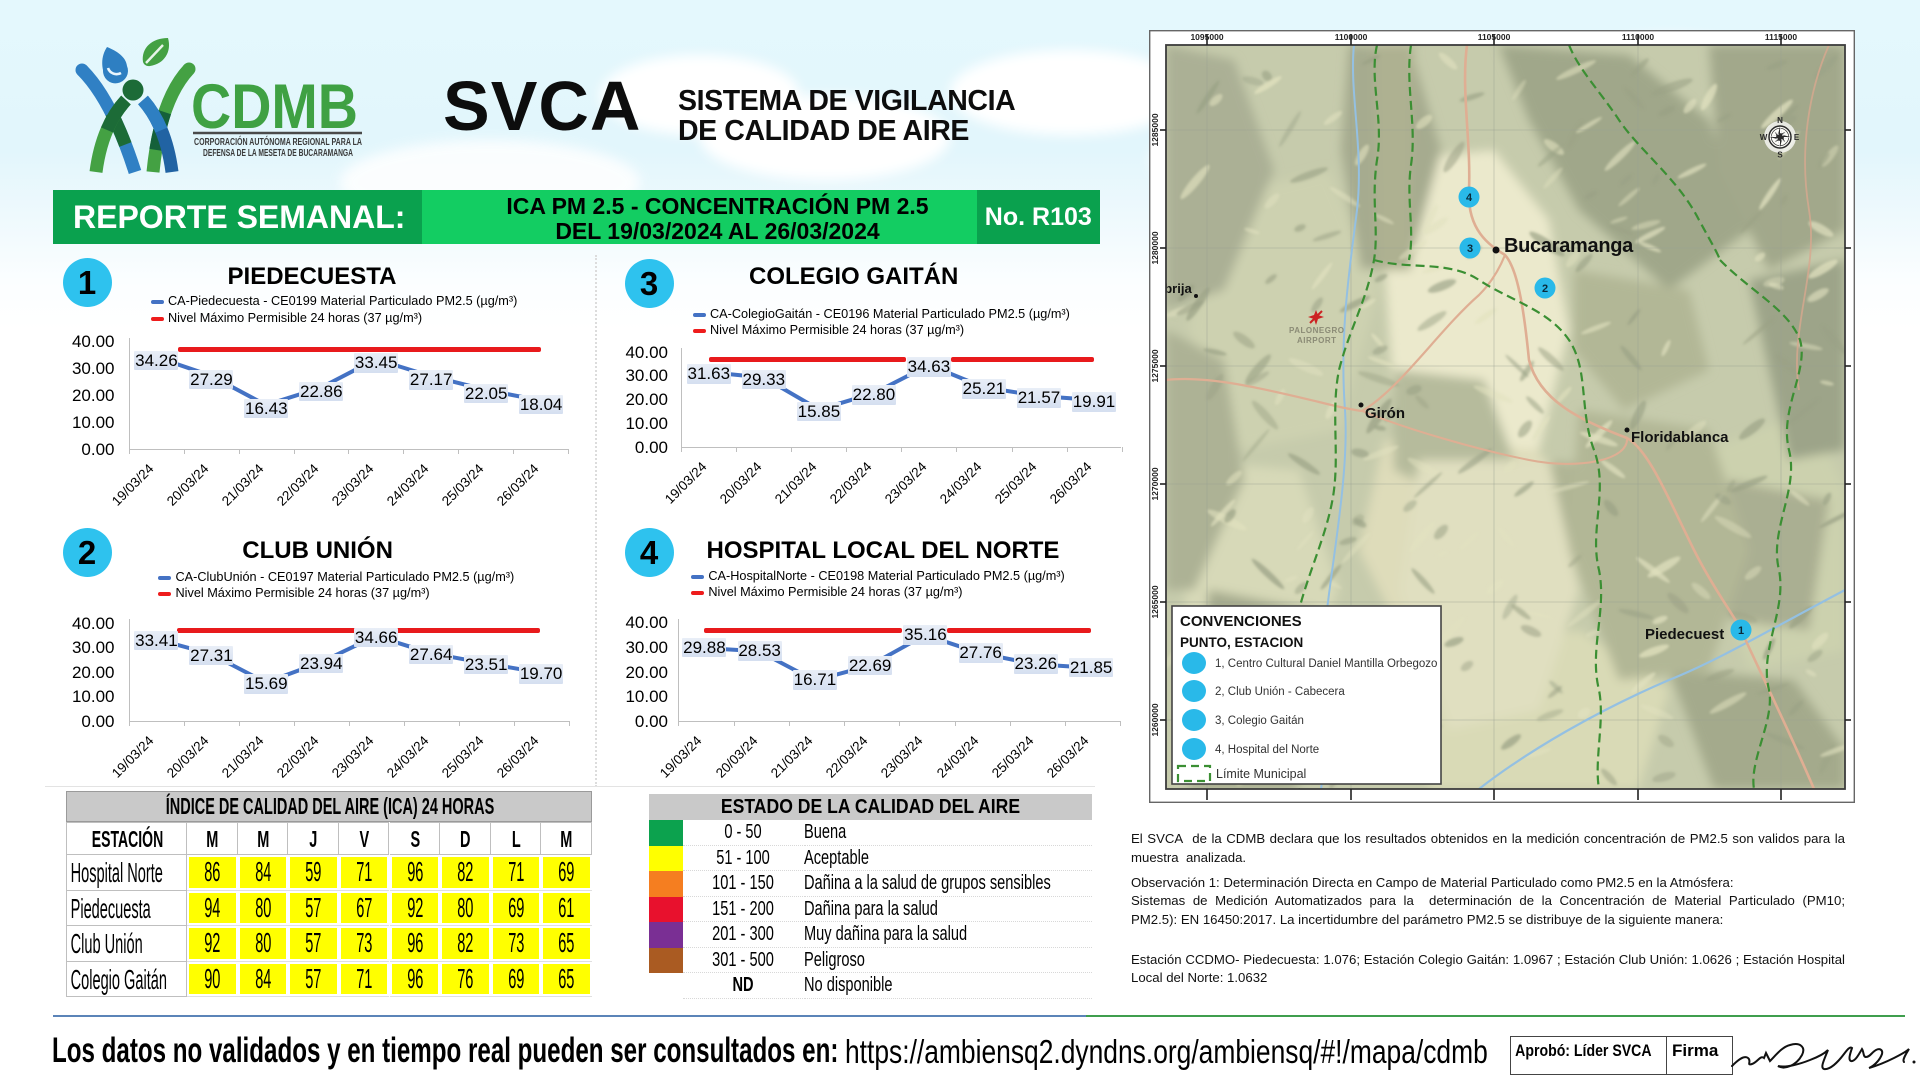  I want to click on svg-text: S, so click(1780, 155).